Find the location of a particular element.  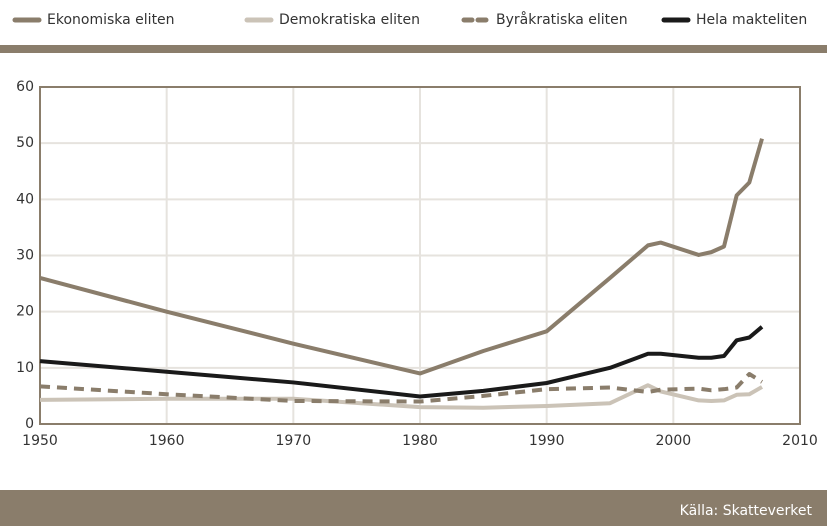

y-tick-label: 60 is located at coordinates (25, 87).